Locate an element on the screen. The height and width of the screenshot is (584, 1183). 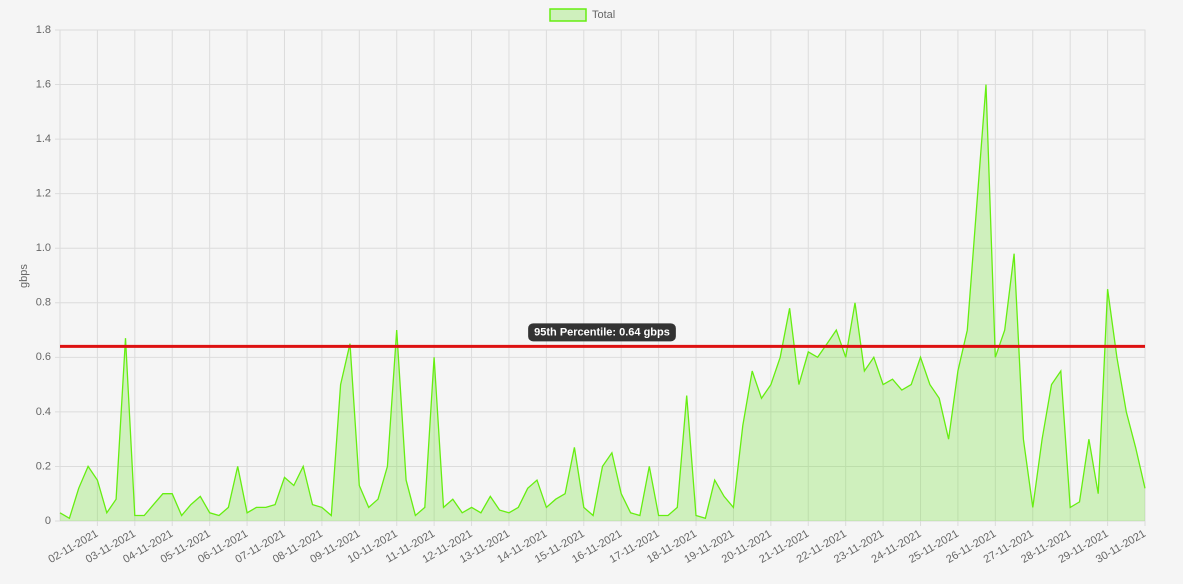
threshold-annotation: 95th Percentile: 0.64 gbps is located at coordinates (602, 332).